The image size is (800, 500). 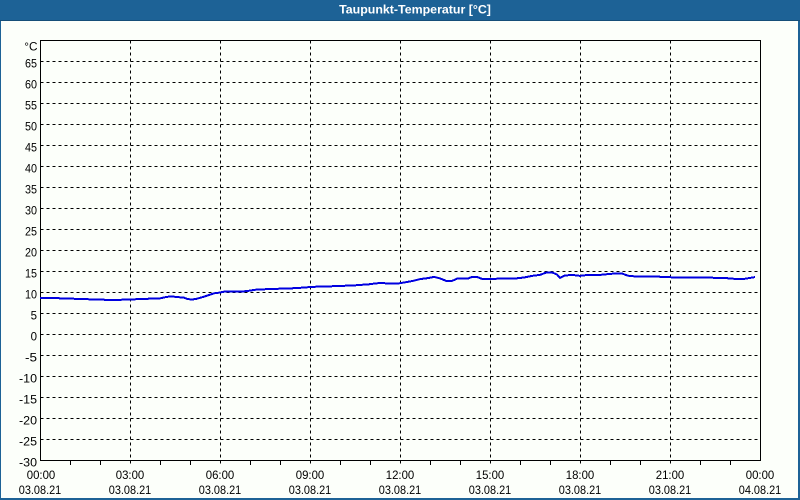 I want to click on svg-text: 12:00, so click(x=400, y=475).